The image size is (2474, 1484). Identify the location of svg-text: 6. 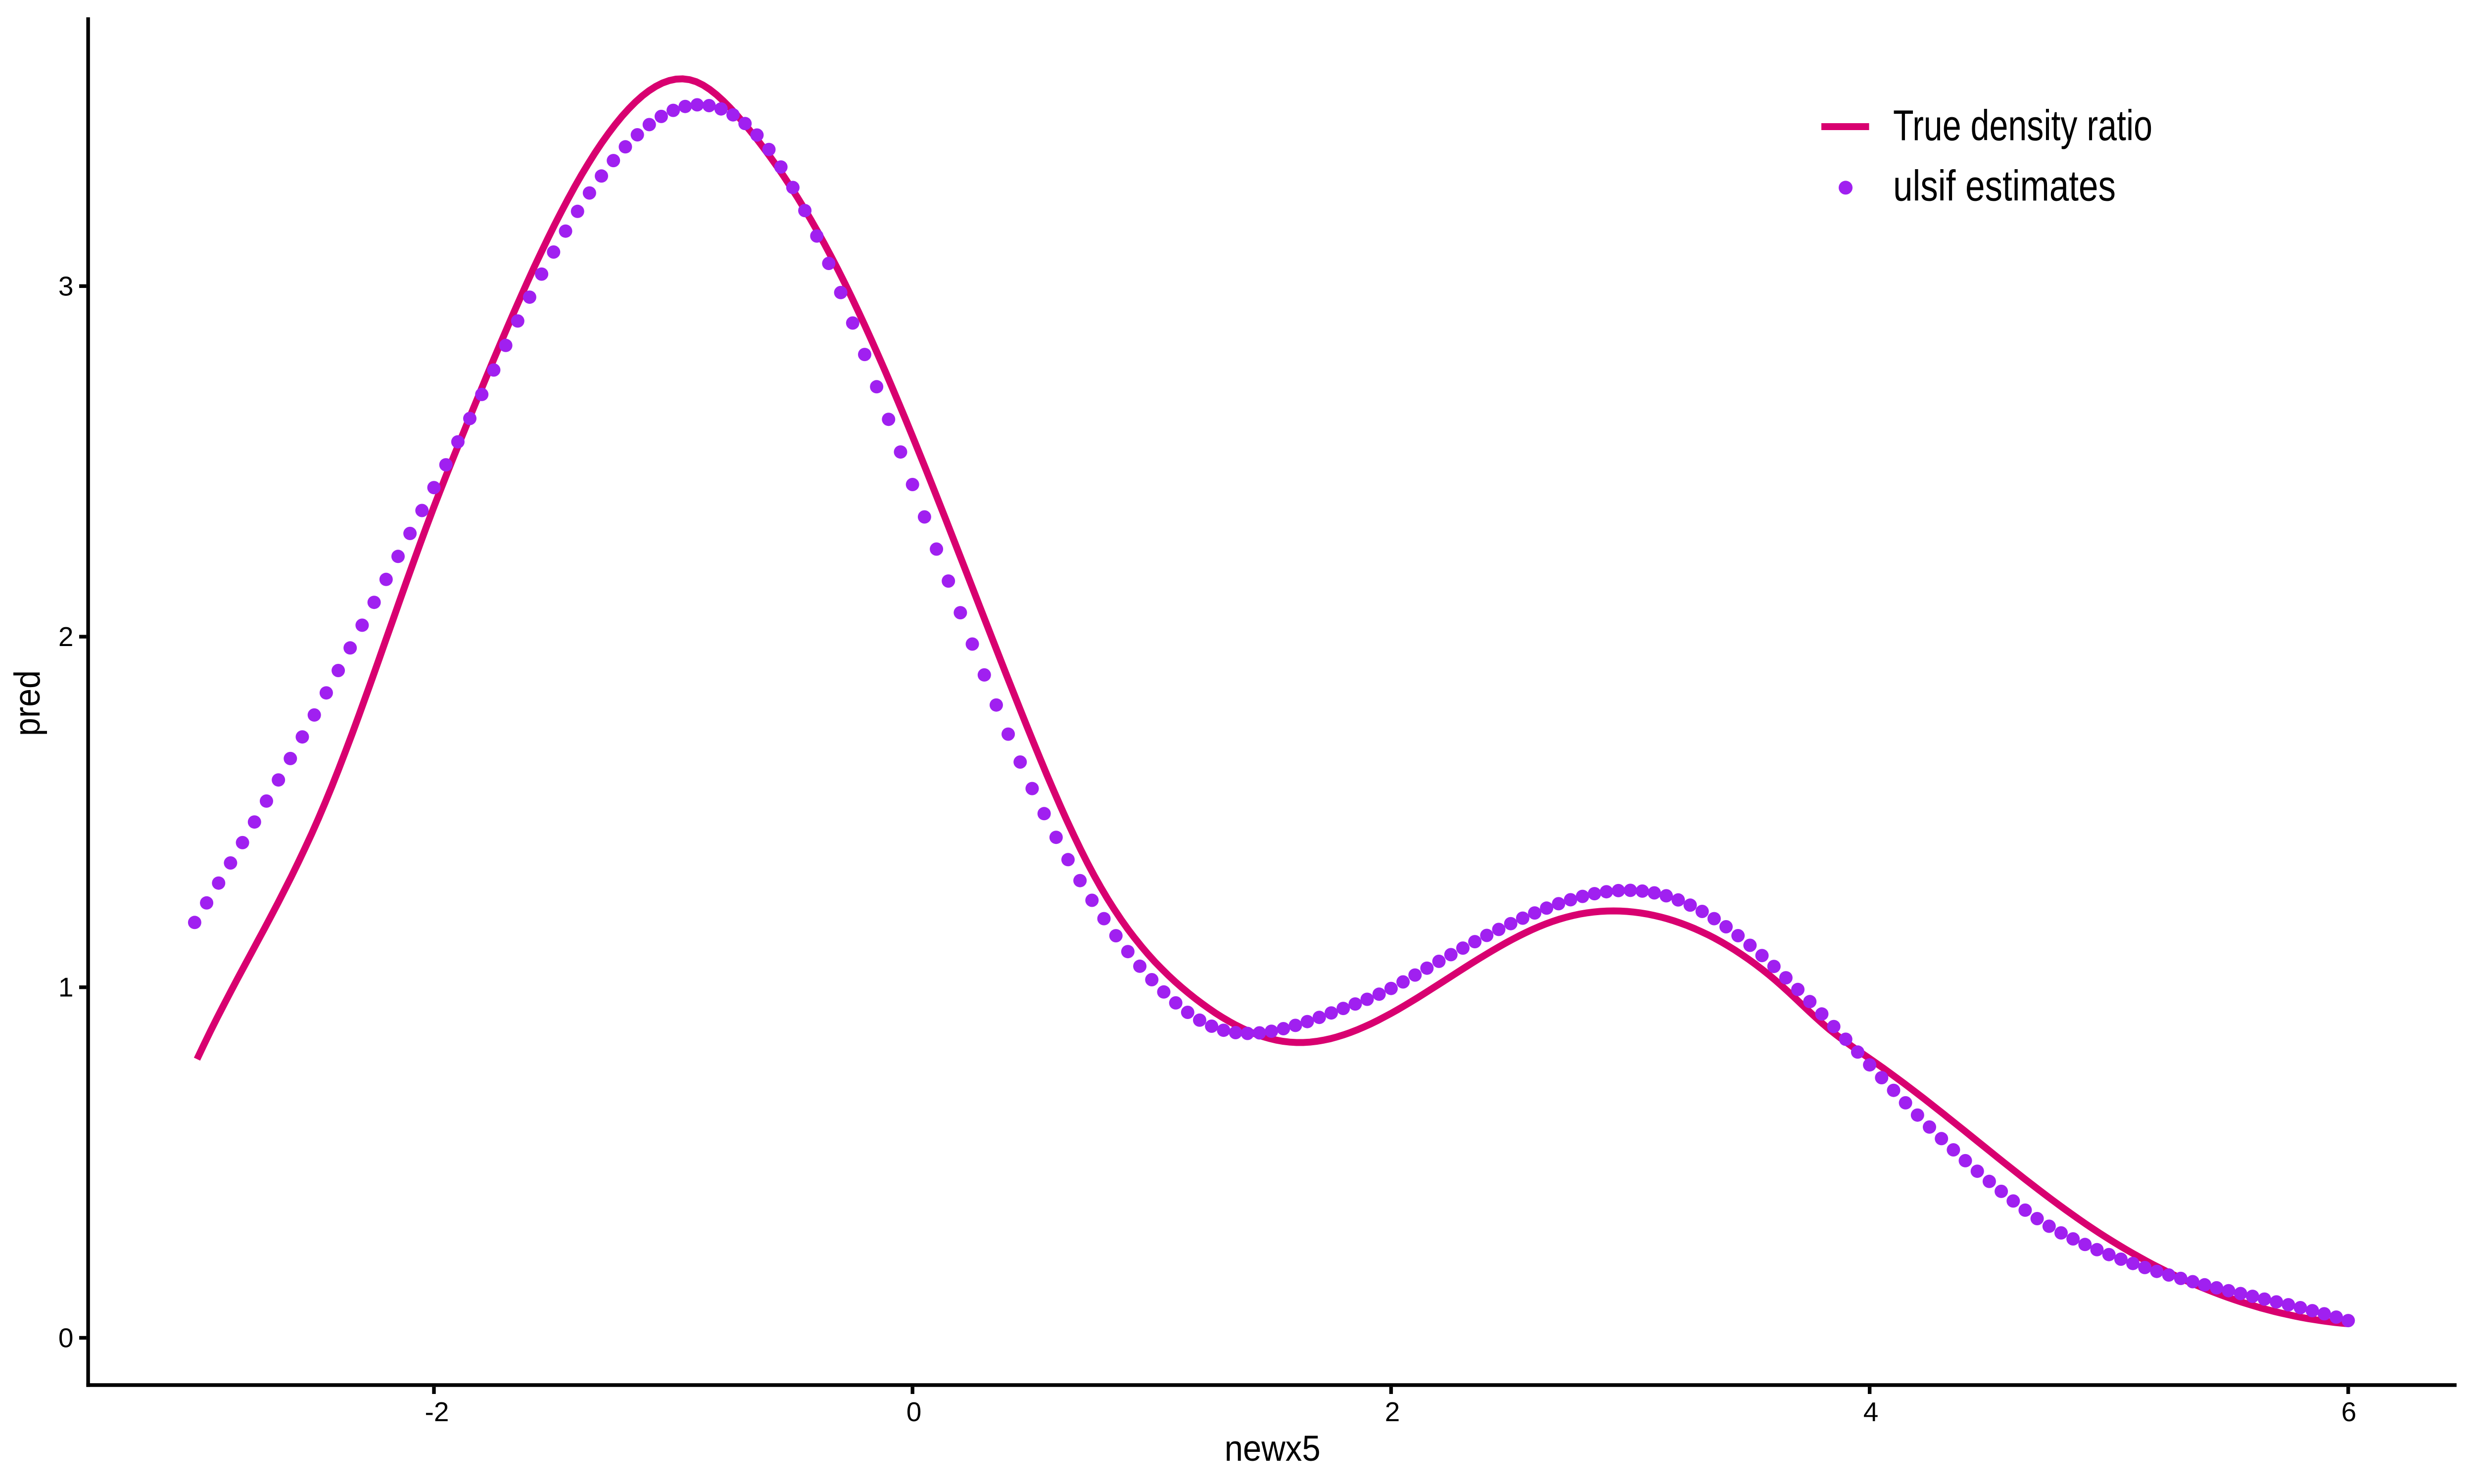
(2349, 1411).